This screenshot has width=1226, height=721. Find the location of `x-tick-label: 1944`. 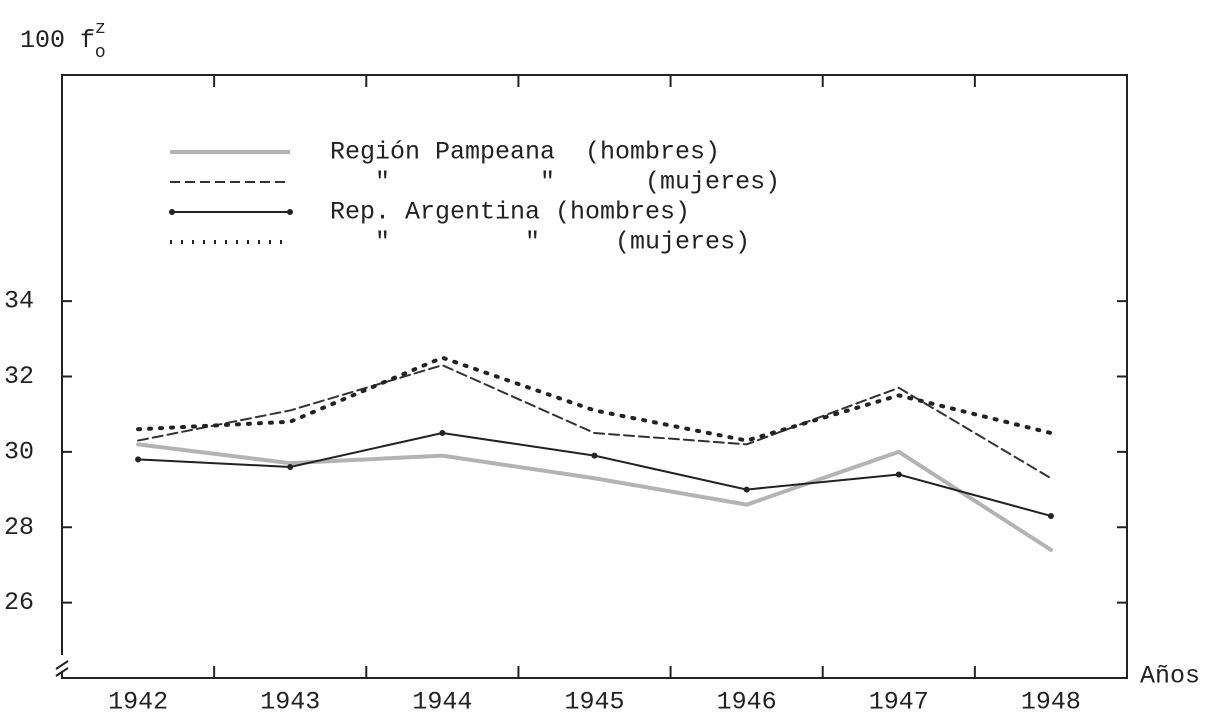

x-tick-label: 1944 is located at coordinates (442, 702).